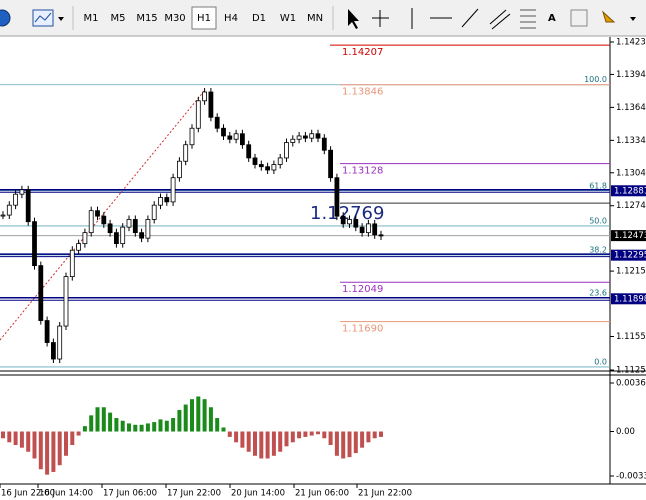 This screenshot has height=500, width=646. Describe the element at coordinates (362, 52) in the screenshot. I see `price-level-label: 1.14207` at that location.